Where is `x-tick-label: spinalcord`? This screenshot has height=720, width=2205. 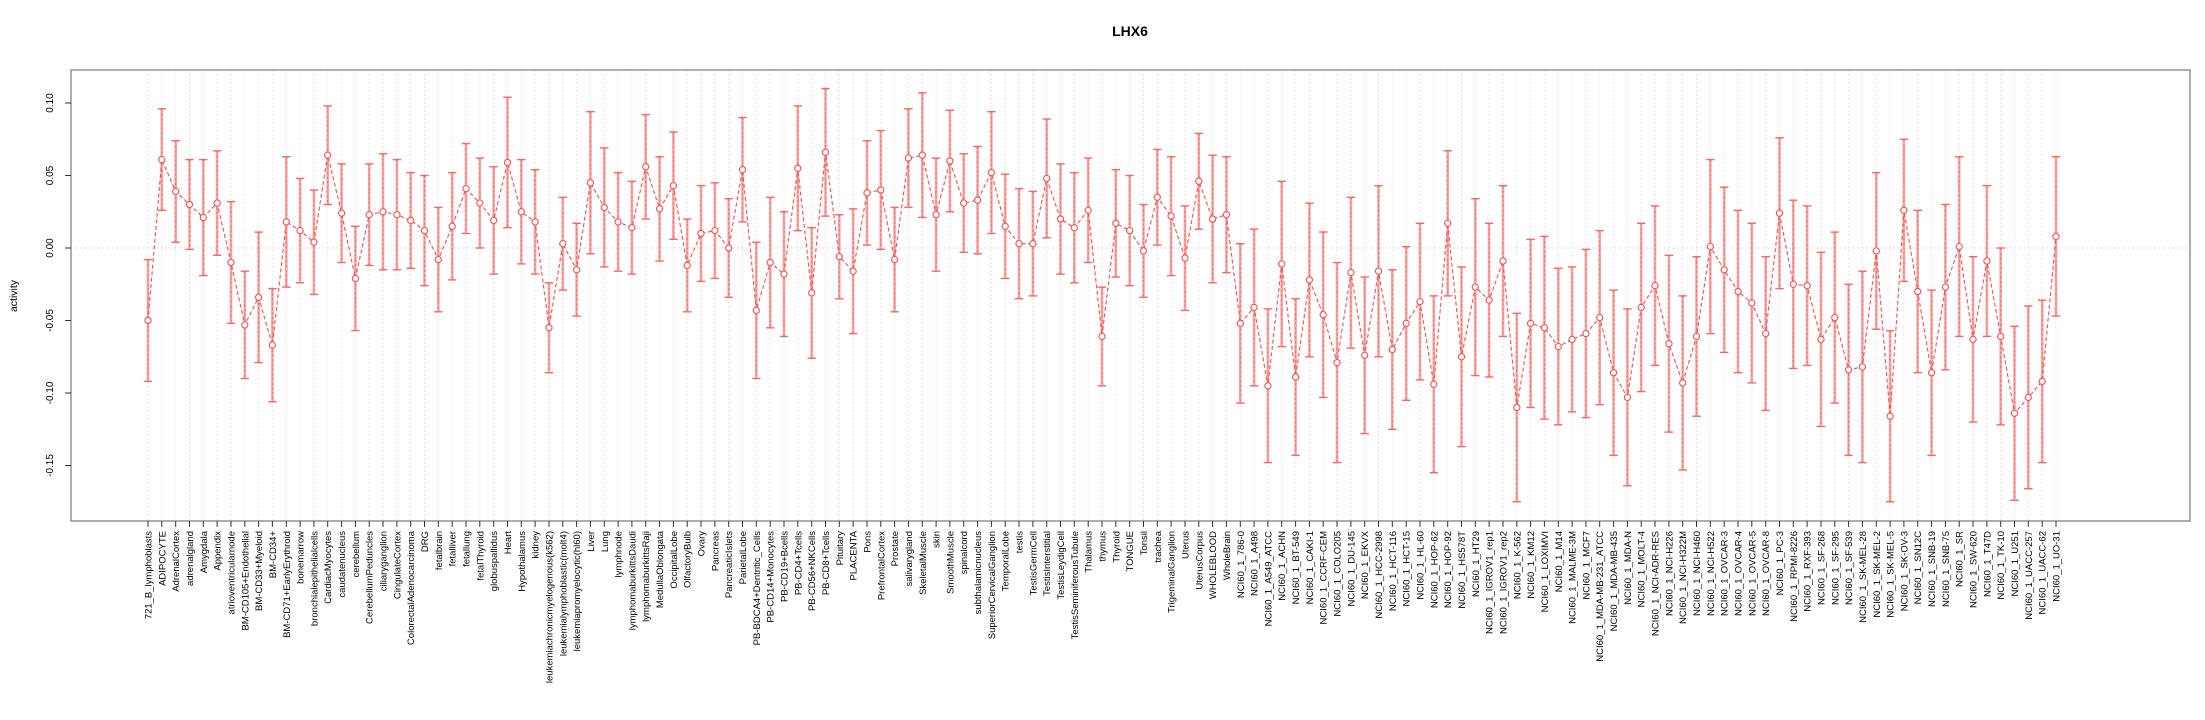 x-tick-label: spinalcord is located at coordinates (964, 552).